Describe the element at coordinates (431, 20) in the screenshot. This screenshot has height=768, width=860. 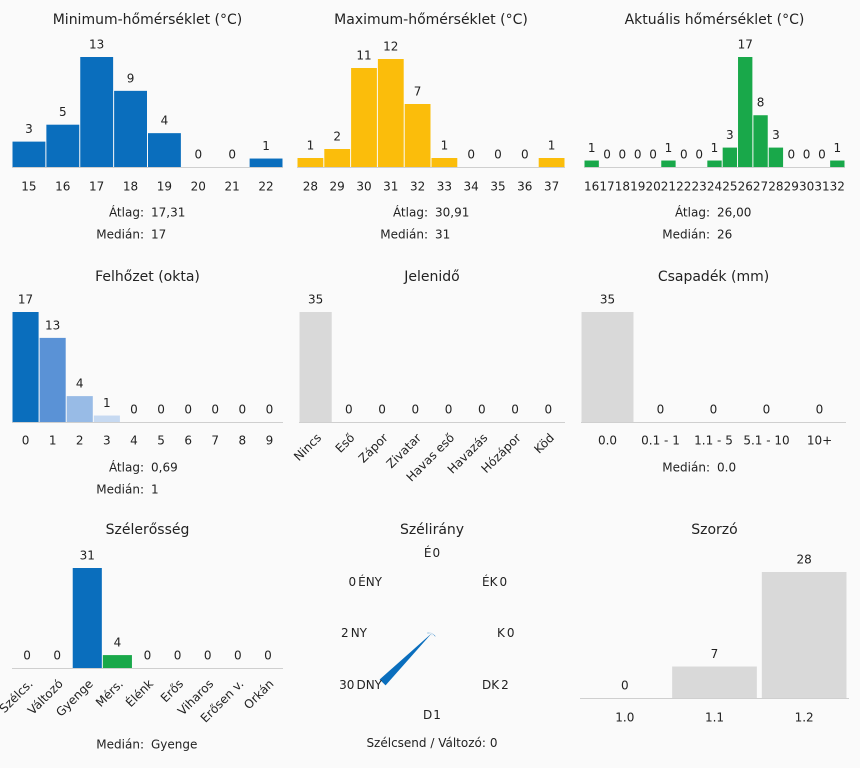
I see `chart-title: Maximum-hőmérséklet (°C)` at that location.